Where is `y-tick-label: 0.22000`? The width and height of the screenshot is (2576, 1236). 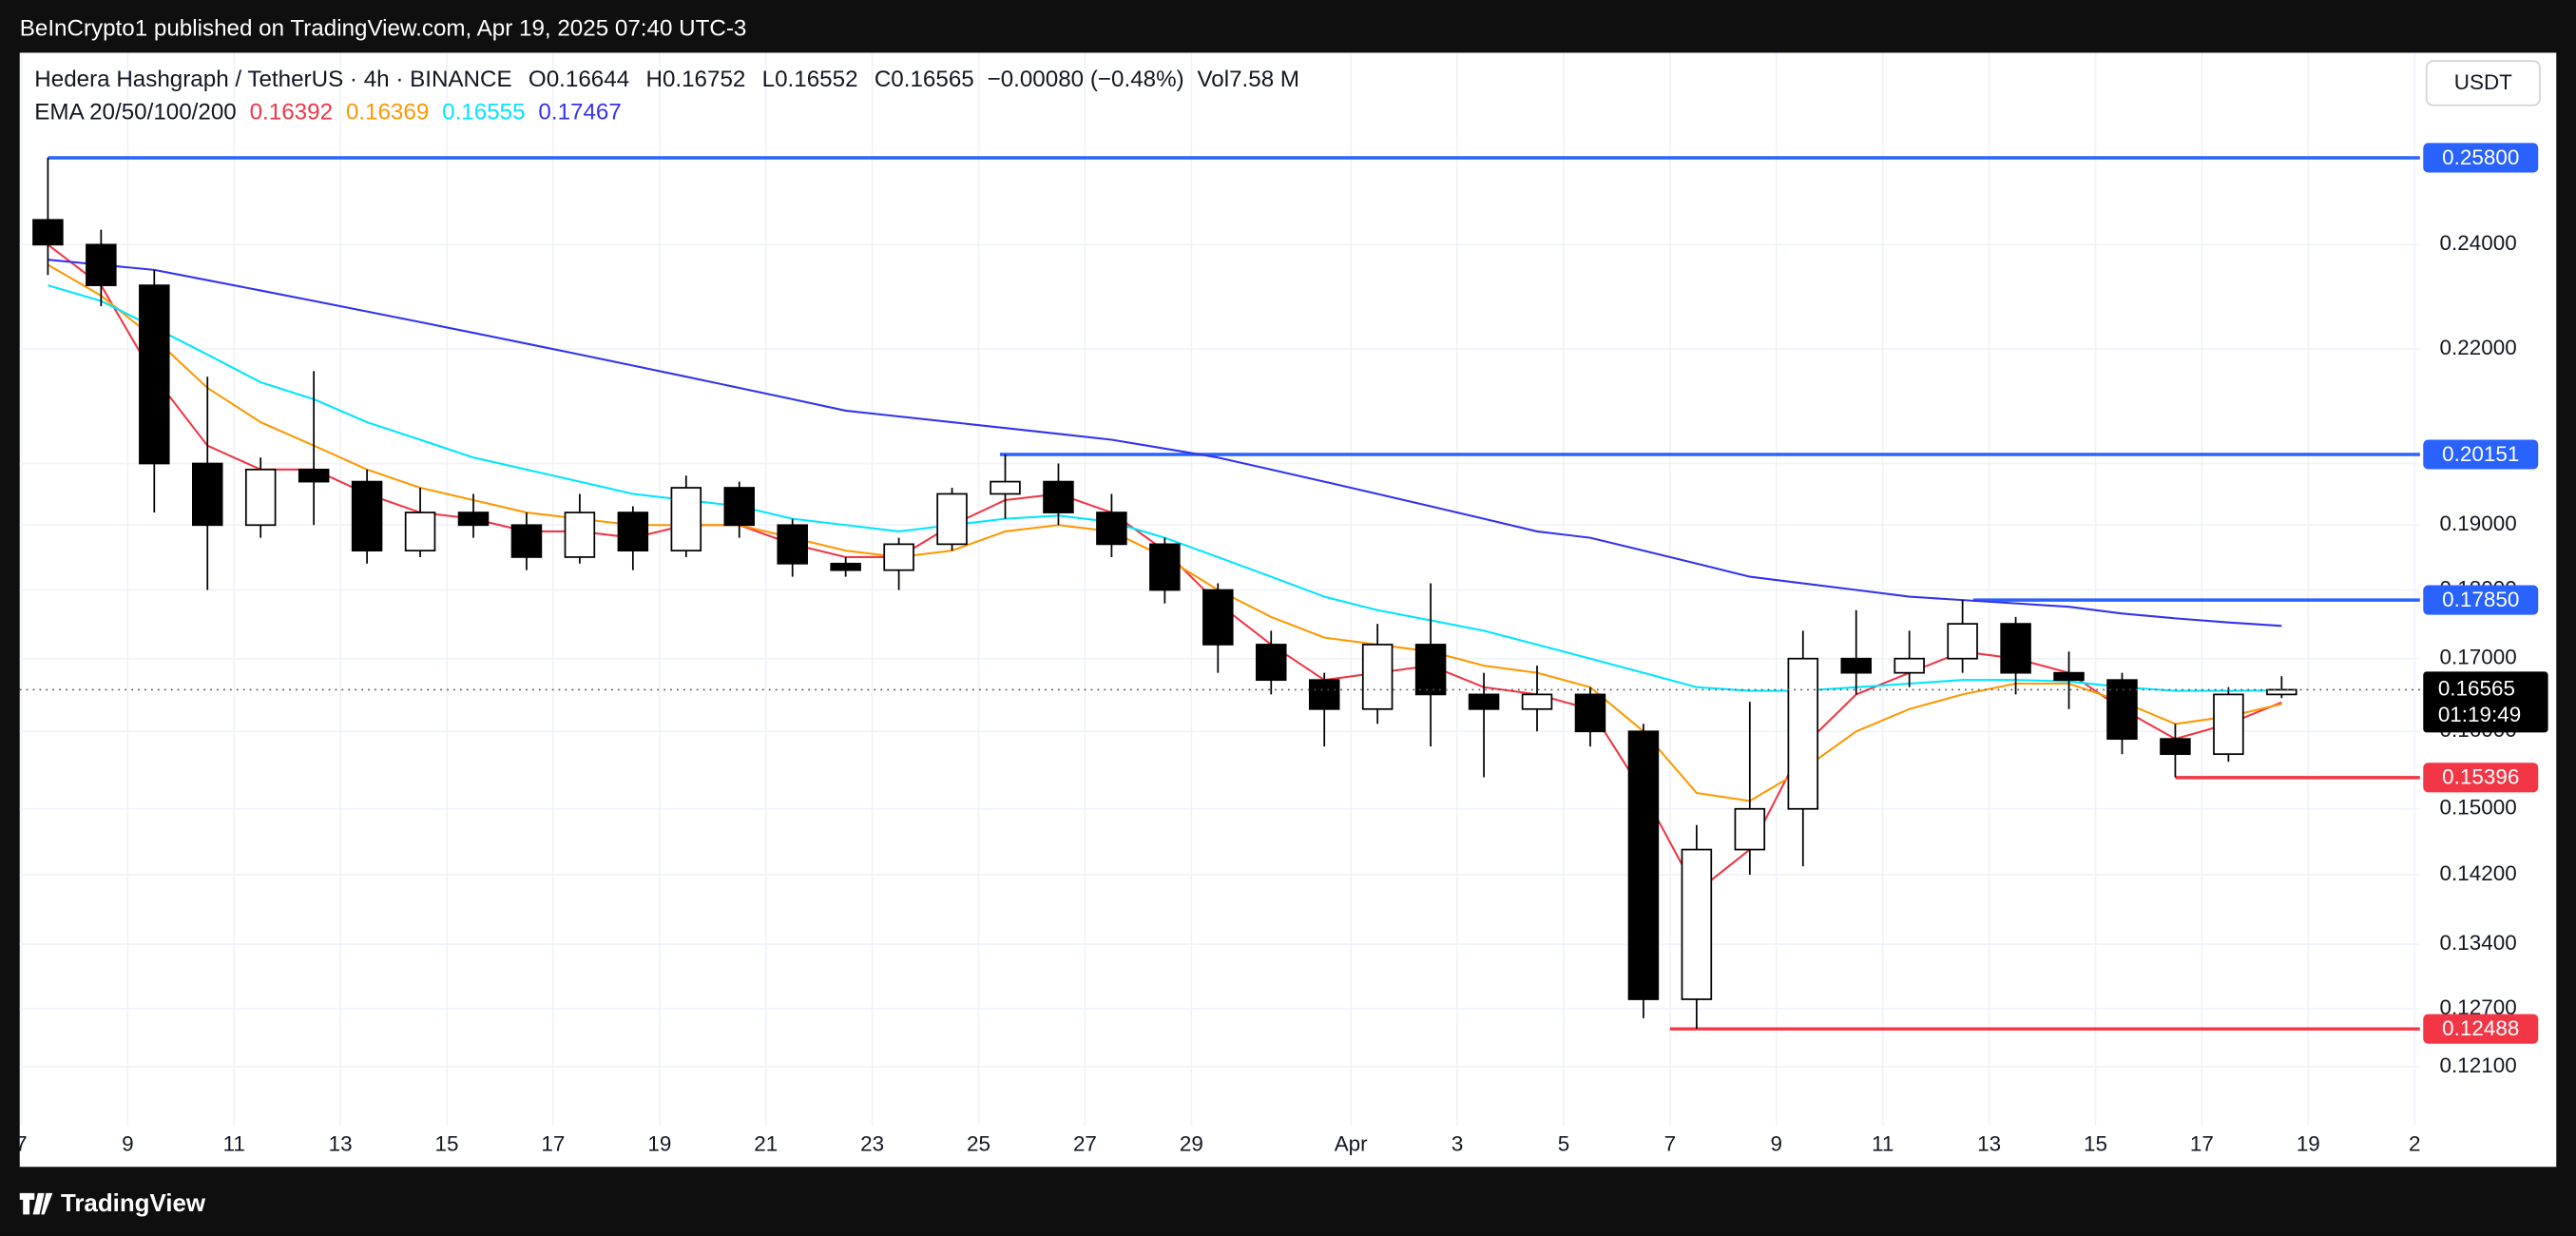
y-tick-label: 0.22000 is located at coordinates (2478, 347).